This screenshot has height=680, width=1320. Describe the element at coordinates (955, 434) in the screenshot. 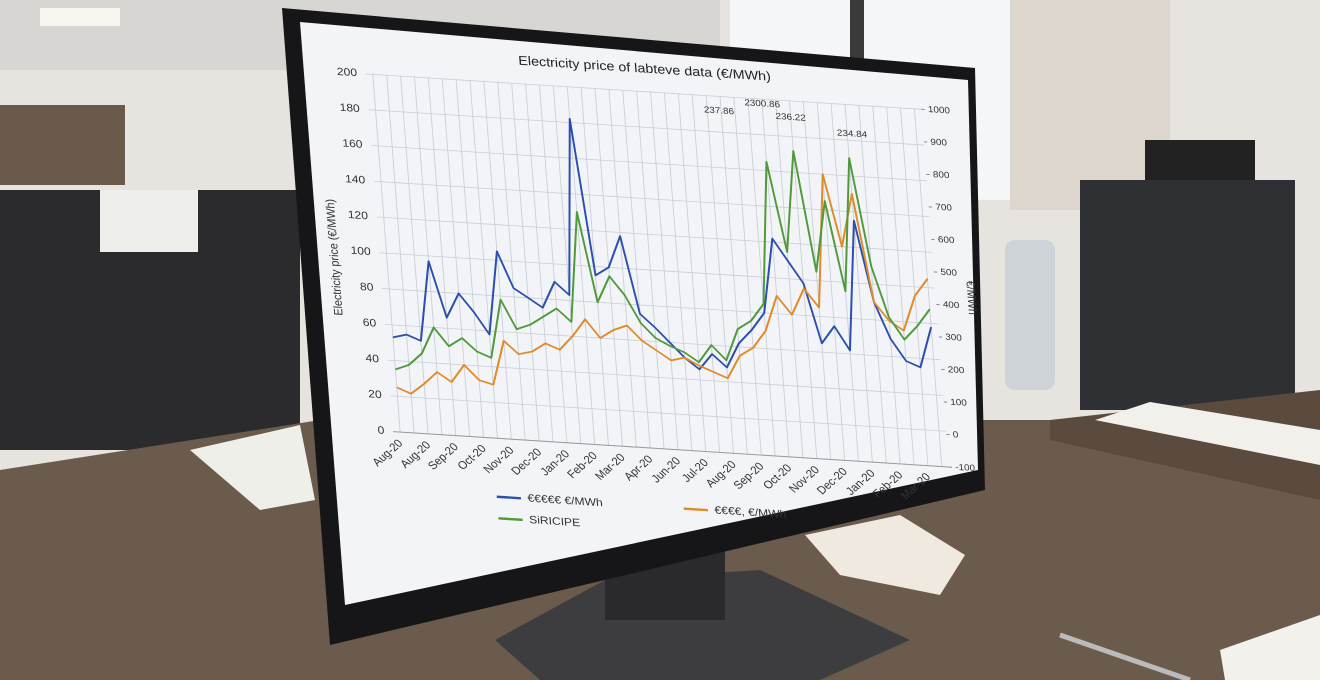

I see `y2-tick-label: 0` at that location.